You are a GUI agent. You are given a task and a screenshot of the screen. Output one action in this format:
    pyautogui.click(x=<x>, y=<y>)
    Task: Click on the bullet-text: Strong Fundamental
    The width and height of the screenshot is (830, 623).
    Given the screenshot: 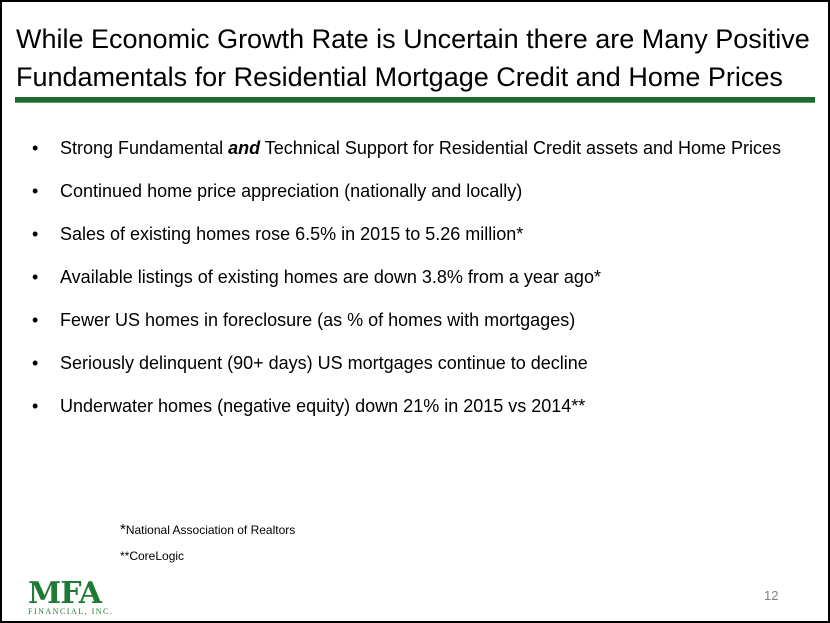 What is the action you would take?
    pyautogui.click(x=144, y=148)
    